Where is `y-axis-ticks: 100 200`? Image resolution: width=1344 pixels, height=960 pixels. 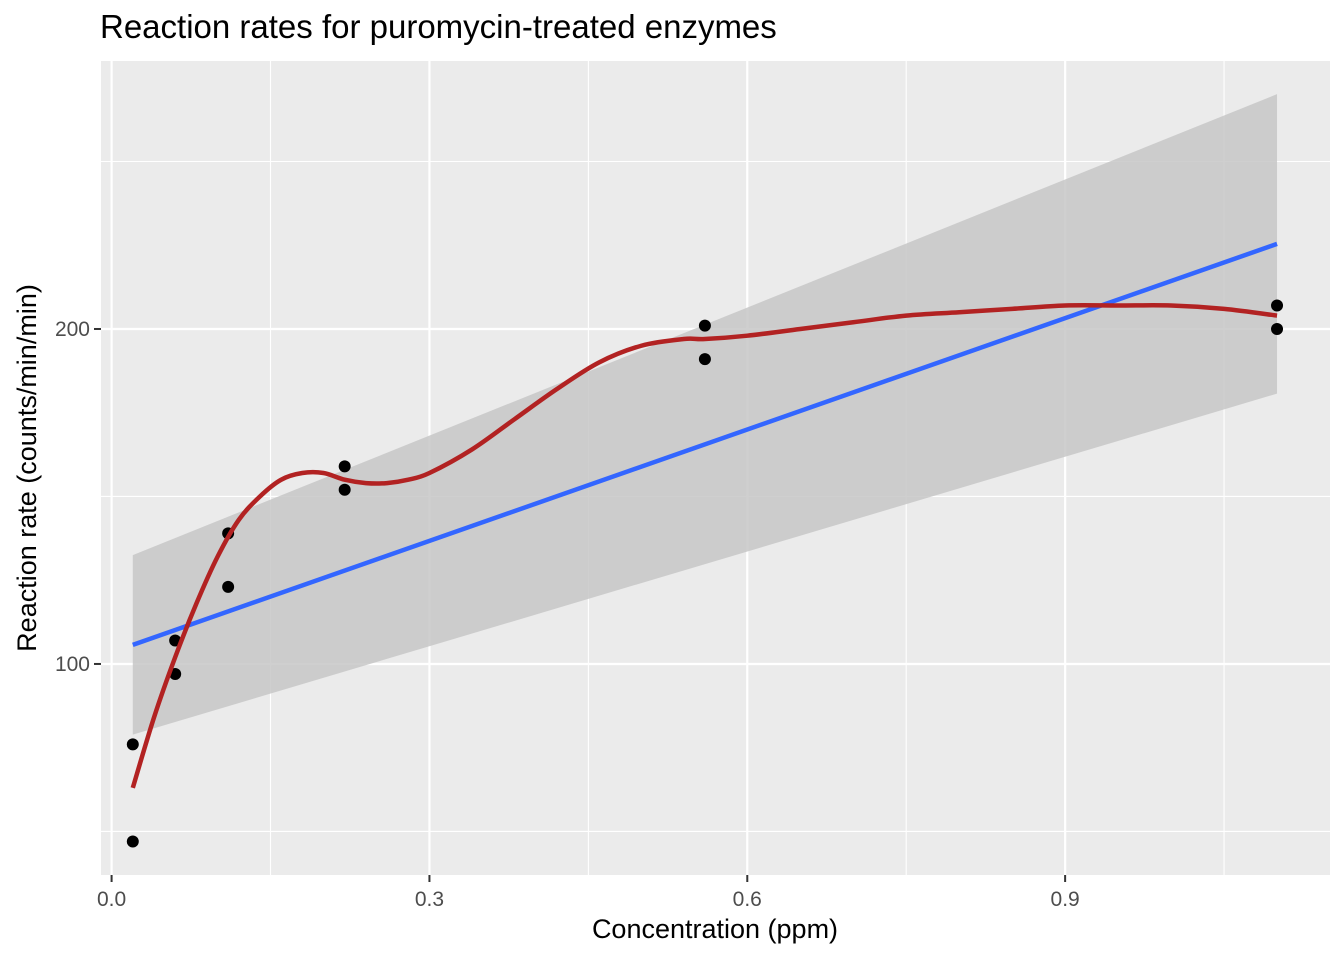
y-axis-ticks: 100 200 is located at coordinates (78, 497).